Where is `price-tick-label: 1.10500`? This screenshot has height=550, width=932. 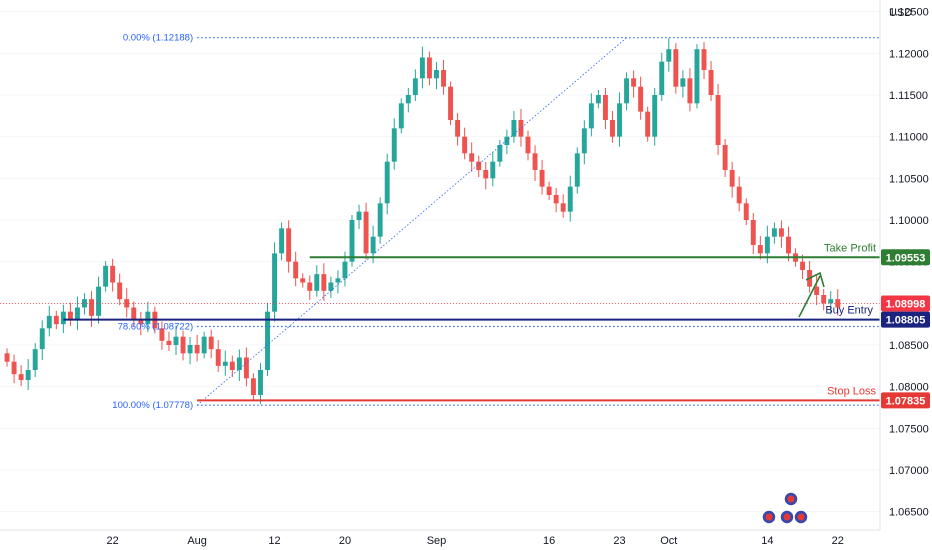 price-tick-label: 1.10500 is located at coordinates (909, 179).